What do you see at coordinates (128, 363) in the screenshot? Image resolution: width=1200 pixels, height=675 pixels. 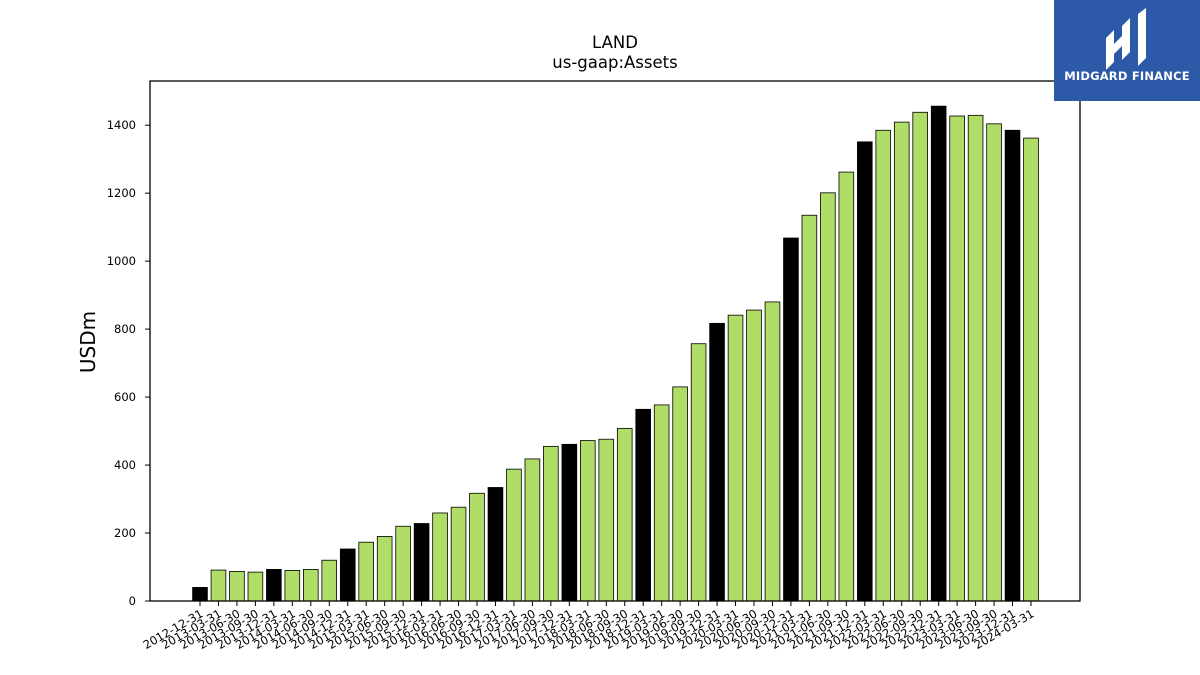 I see `y-axis-ticks: 0 200 400 600 800 1000 1200 1400` at bounding box center [128, 363].